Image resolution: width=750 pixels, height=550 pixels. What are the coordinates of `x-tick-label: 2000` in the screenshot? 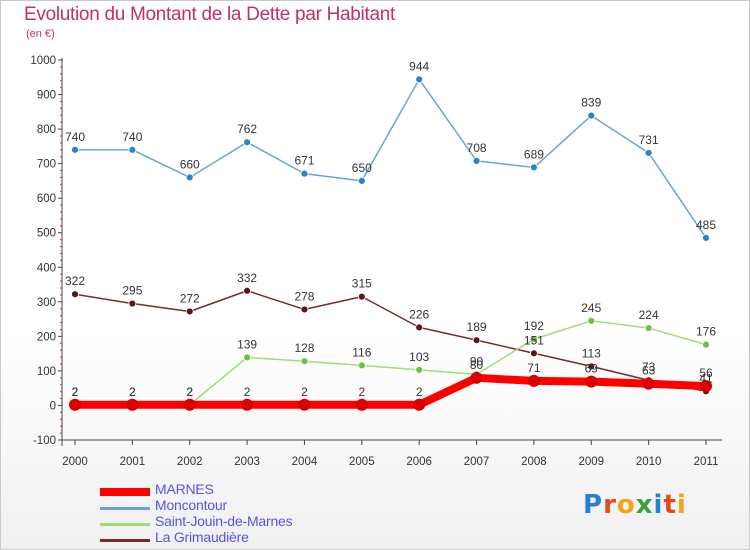 It's located at (75, 462).